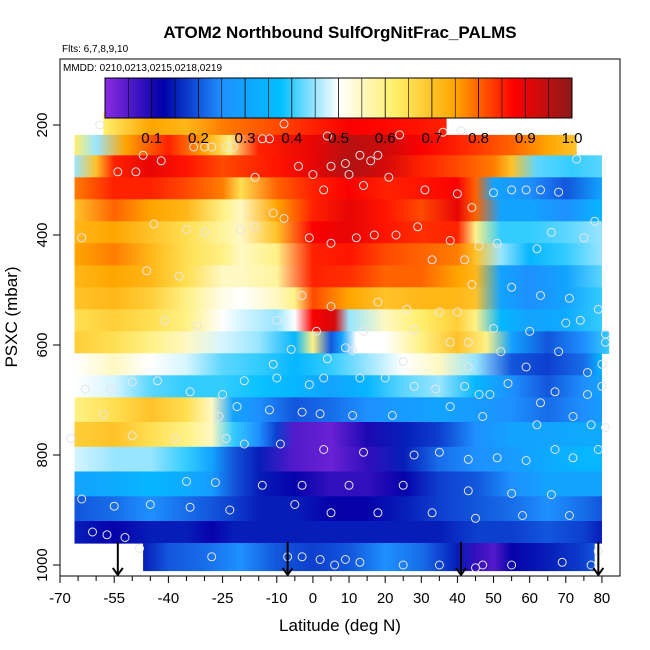  I want to click on x-tick-label: 20, so click(385, 598).